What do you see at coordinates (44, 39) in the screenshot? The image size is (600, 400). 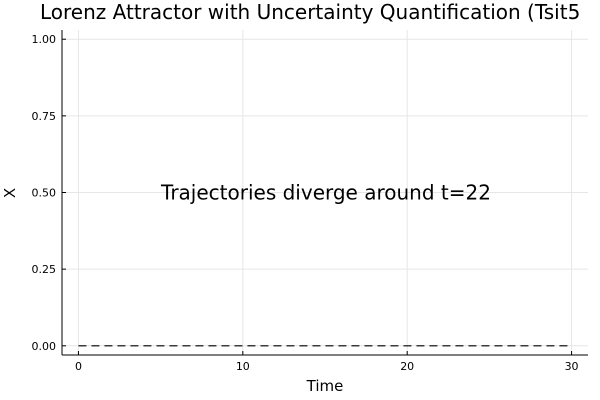 I see `y-tick-label: 1.00` at bounding box center [44, 39].